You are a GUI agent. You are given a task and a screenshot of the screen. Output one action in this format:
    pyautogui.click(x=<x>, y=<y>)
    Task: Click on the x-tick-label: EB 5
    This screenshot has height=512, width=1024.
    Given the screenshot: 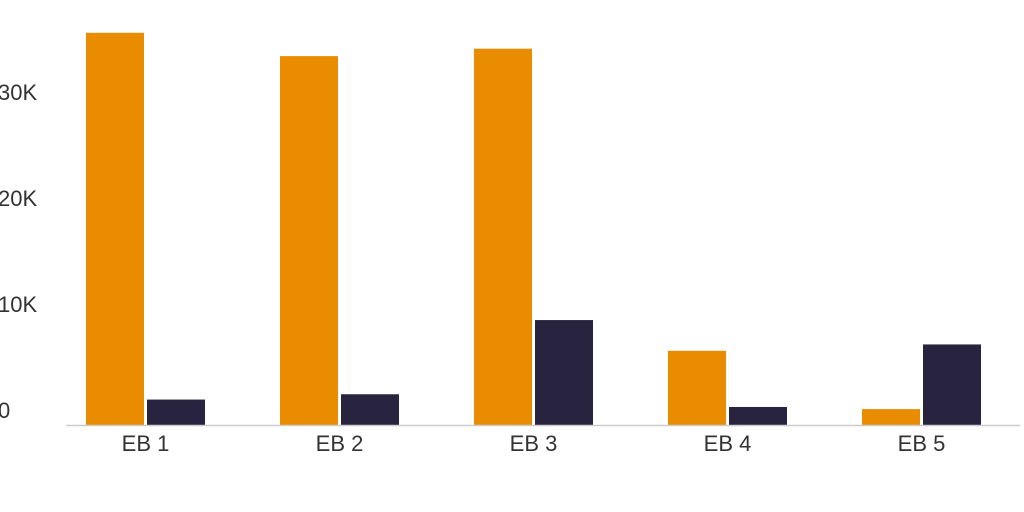 What is the action you would take?
    pyautogui.click(x=922, y=443)
    